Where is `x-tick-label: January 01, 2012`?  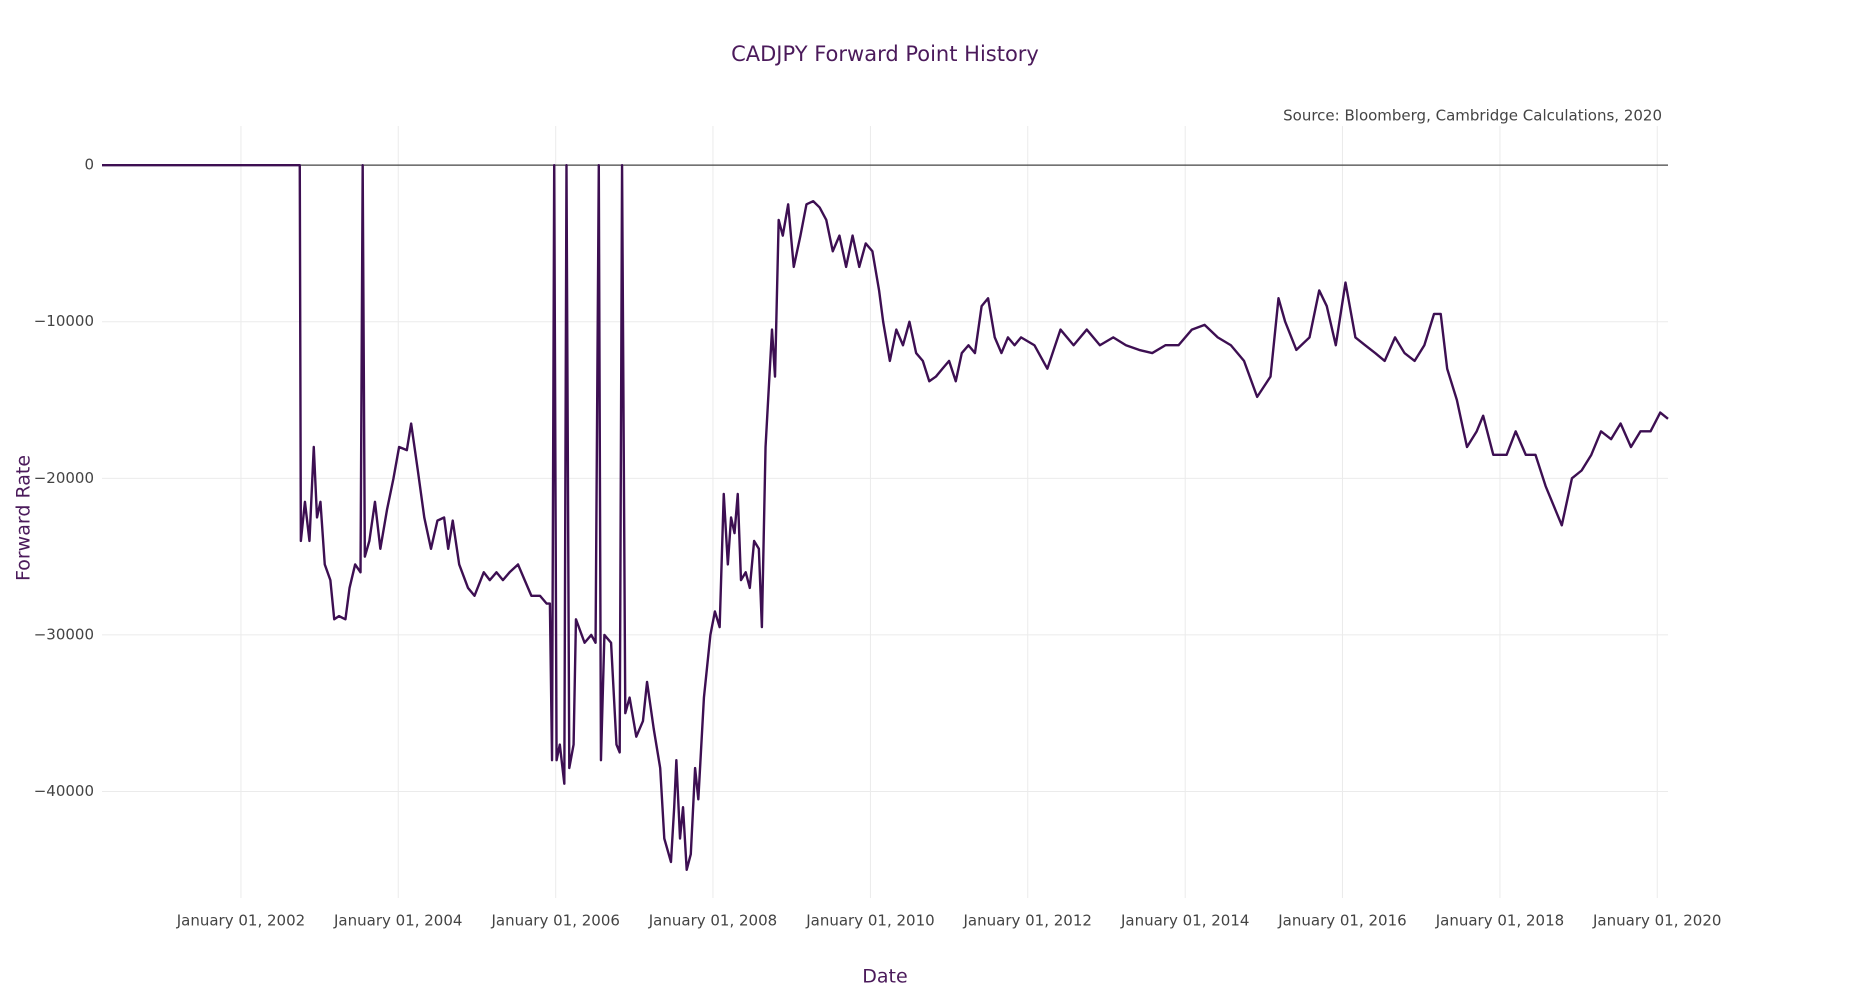 x-tick-label: January 01, 2012 is located at coordinates (1027, 921).